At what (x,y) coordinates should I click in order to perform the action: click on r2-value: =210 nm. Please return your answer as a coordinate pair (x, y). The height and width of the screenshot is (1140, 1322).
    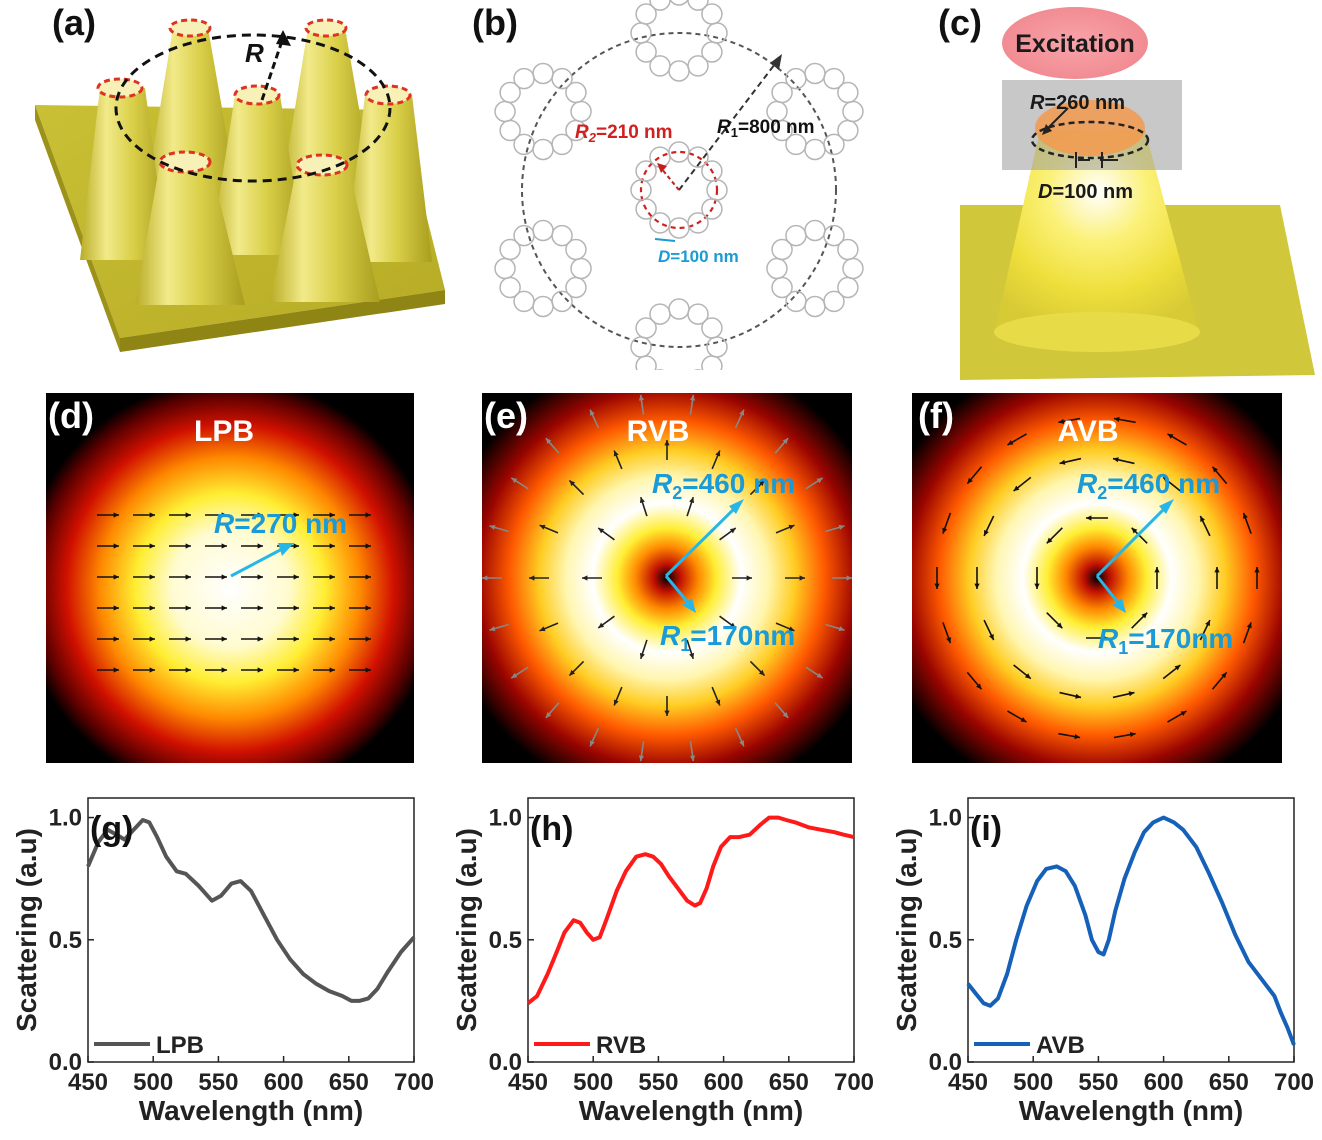
    Looking at the image, I should click on (634, 132).